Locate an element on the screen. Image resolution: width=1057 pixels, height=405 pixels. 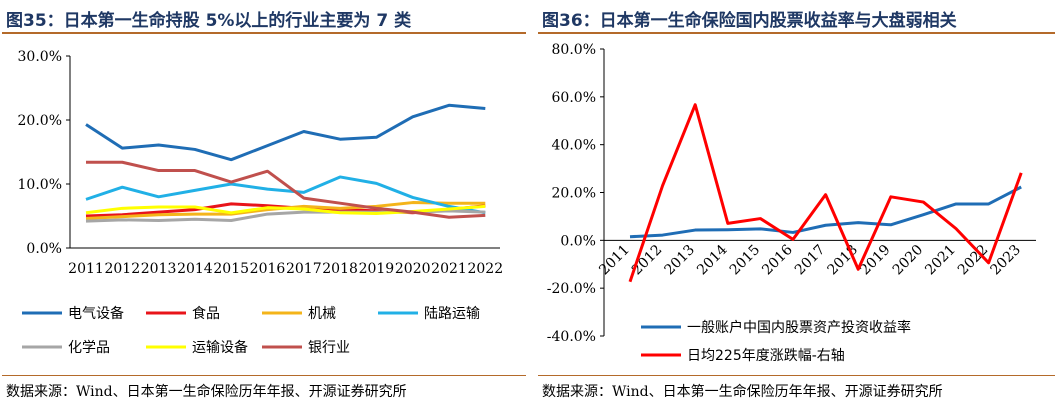
x-tick-label: 2019 is located at coordinates (377, 269).